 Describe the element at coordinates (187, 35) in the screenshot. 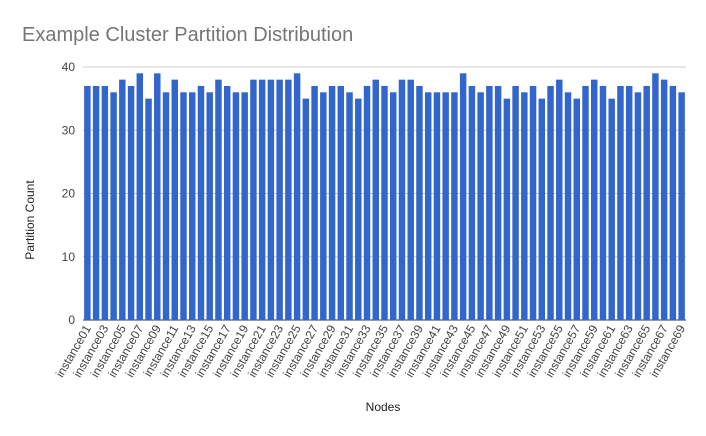

I see `chart-title: Example Cluster Partition Distribution` at that location.